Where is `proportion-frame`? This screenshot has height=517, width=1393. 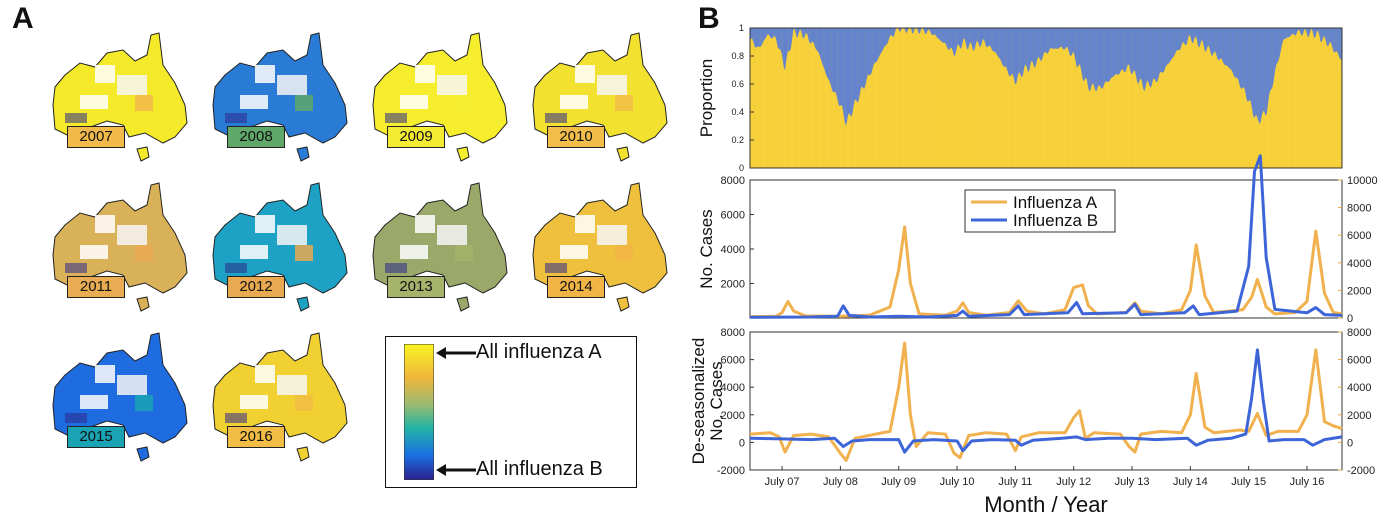
proportion-frame is located at coordinates (1046, 98).